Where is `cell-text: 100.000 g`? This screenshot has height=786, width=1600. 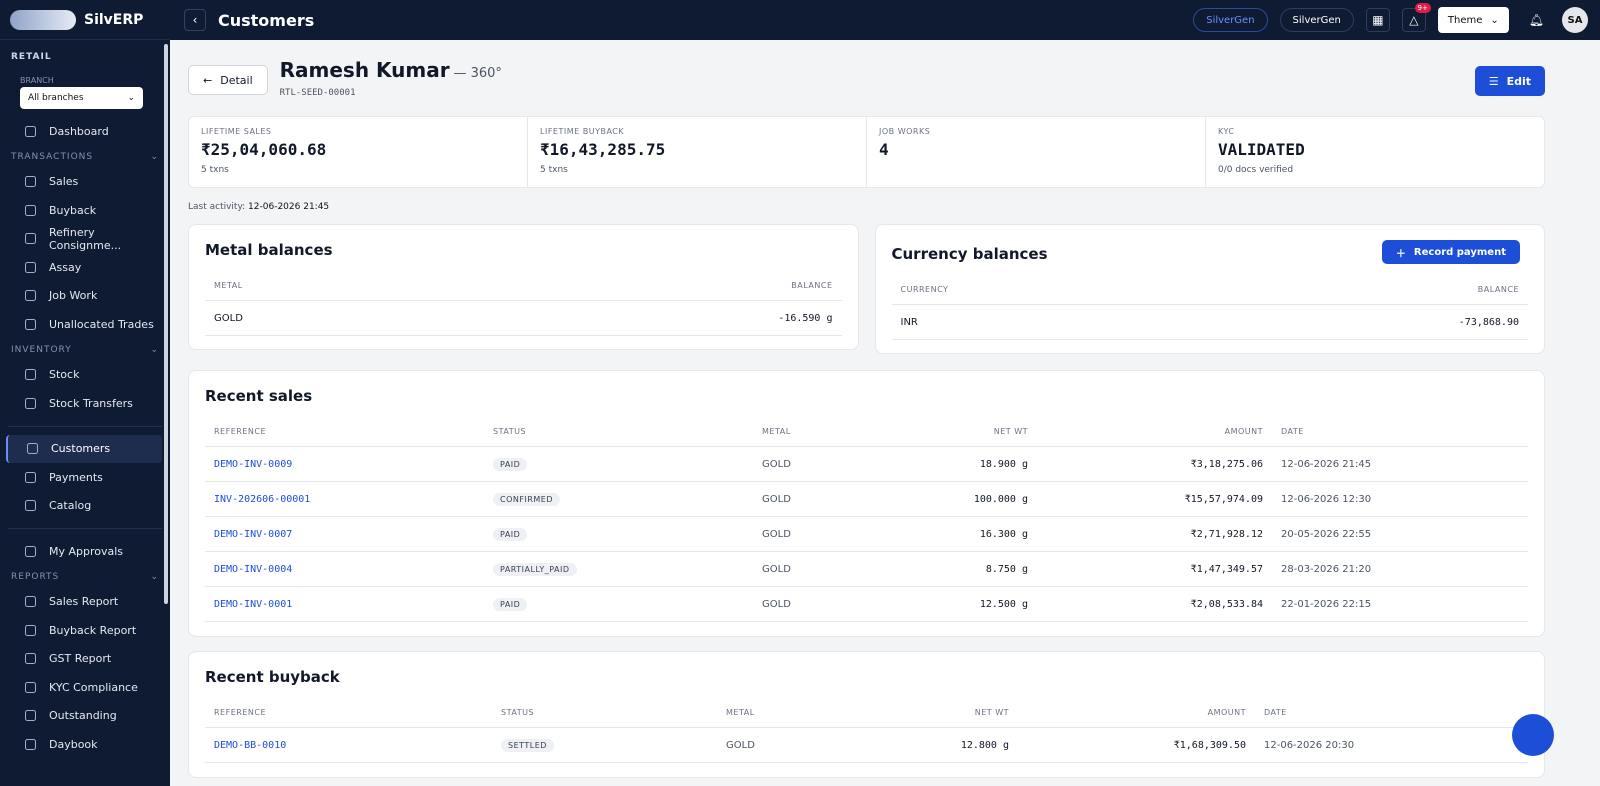
cell-text: 100.000 g is located at coordinates (1000, 499).